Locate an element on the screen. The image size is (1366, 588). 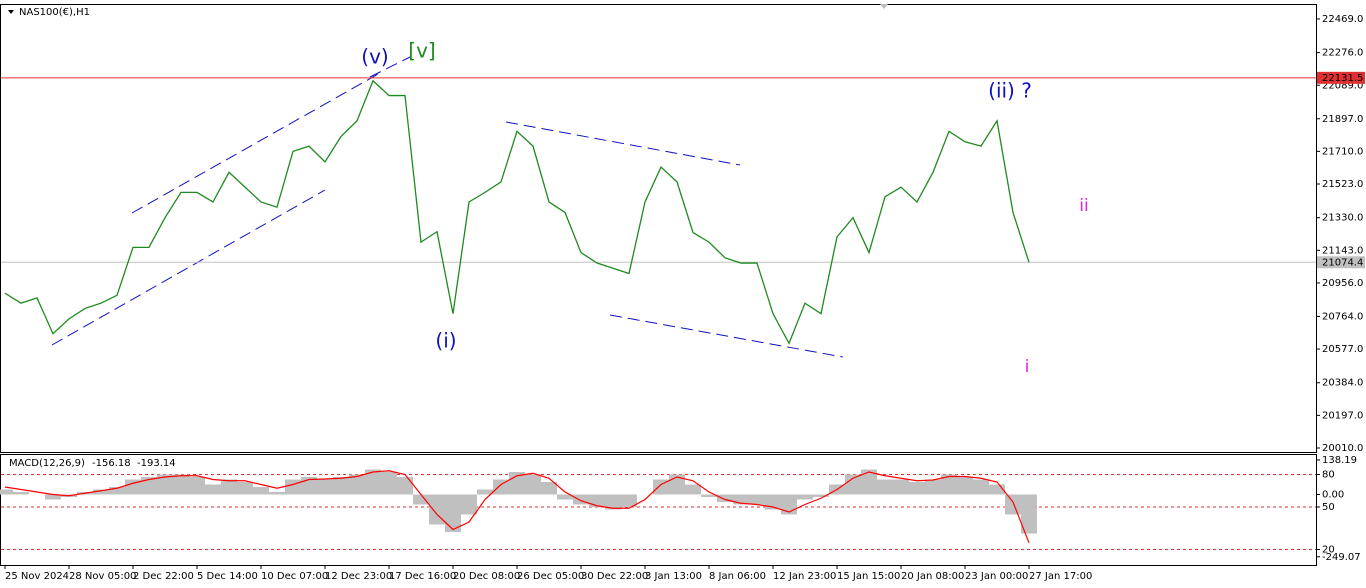
x-tick-label: 12 Dec 23:00 is located at coordinates (358, 576).